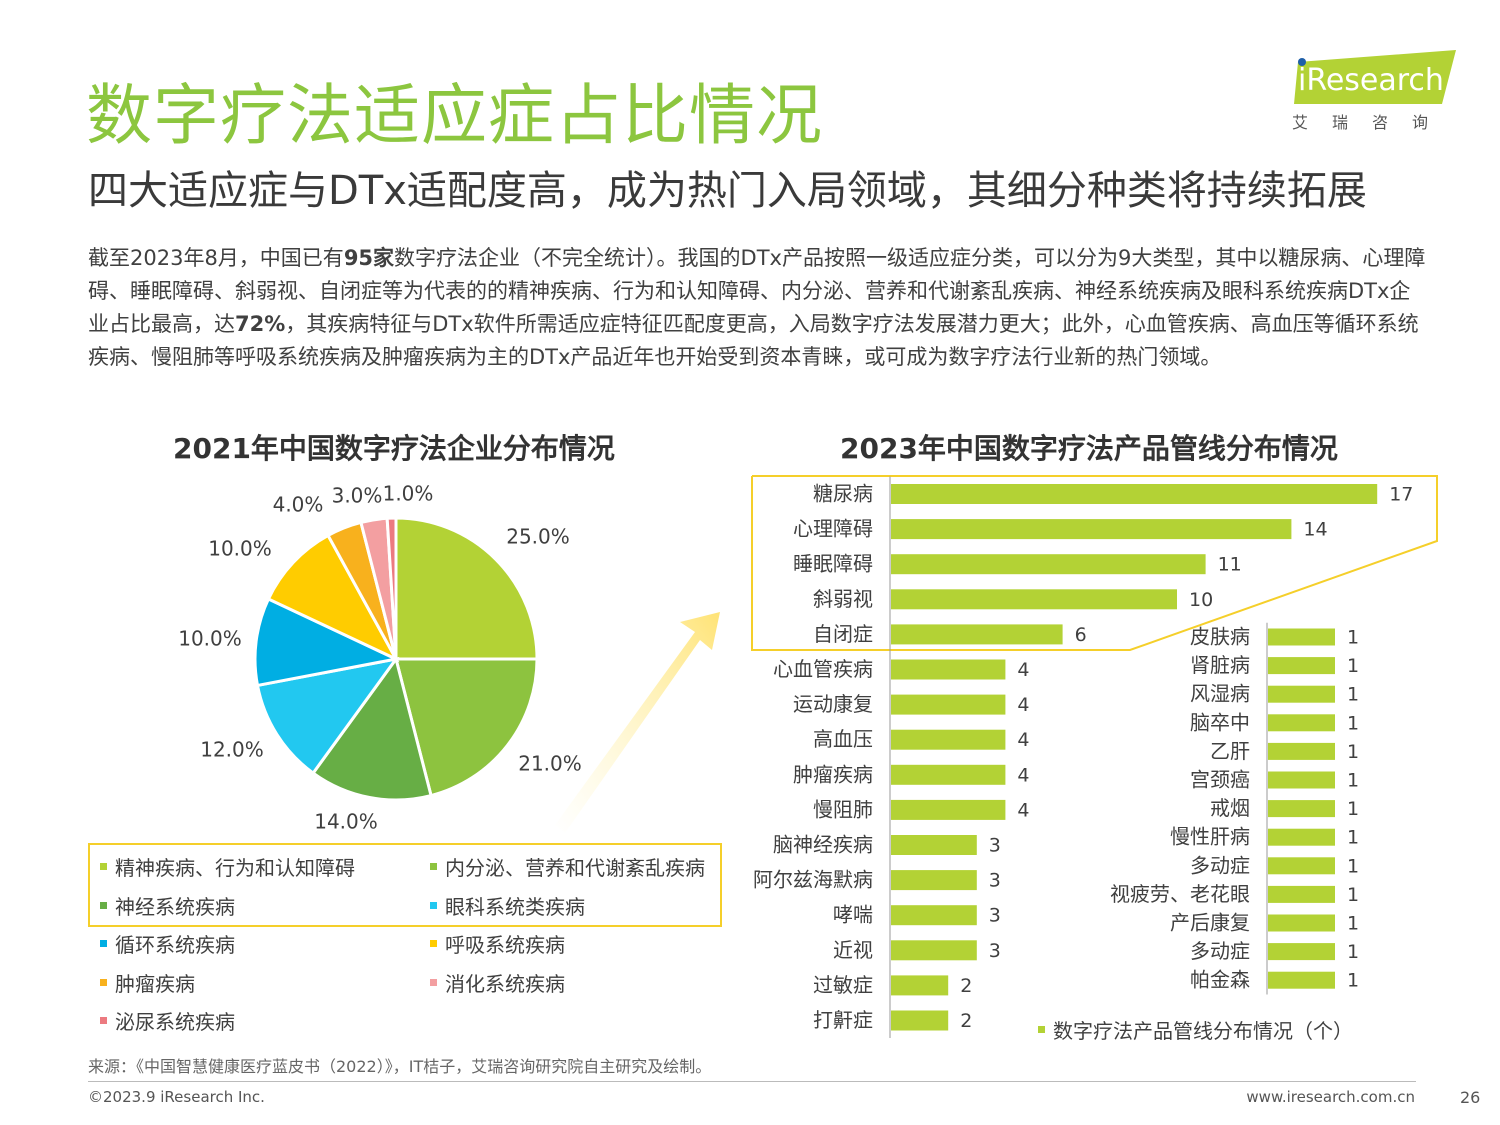  I want to click on legend-label: 神经系统疾病, so click(175, 906).